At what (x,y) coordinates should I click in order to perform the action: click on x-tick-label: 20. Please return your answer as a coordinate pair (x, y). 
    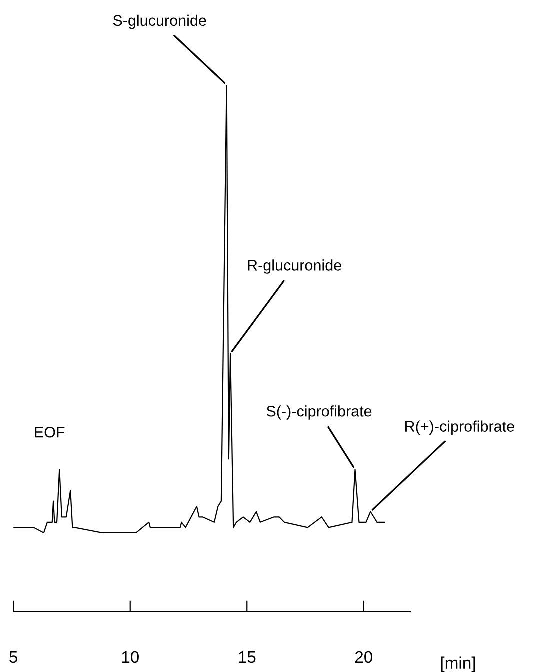
    Looking at the image, I should click on (364, 657).